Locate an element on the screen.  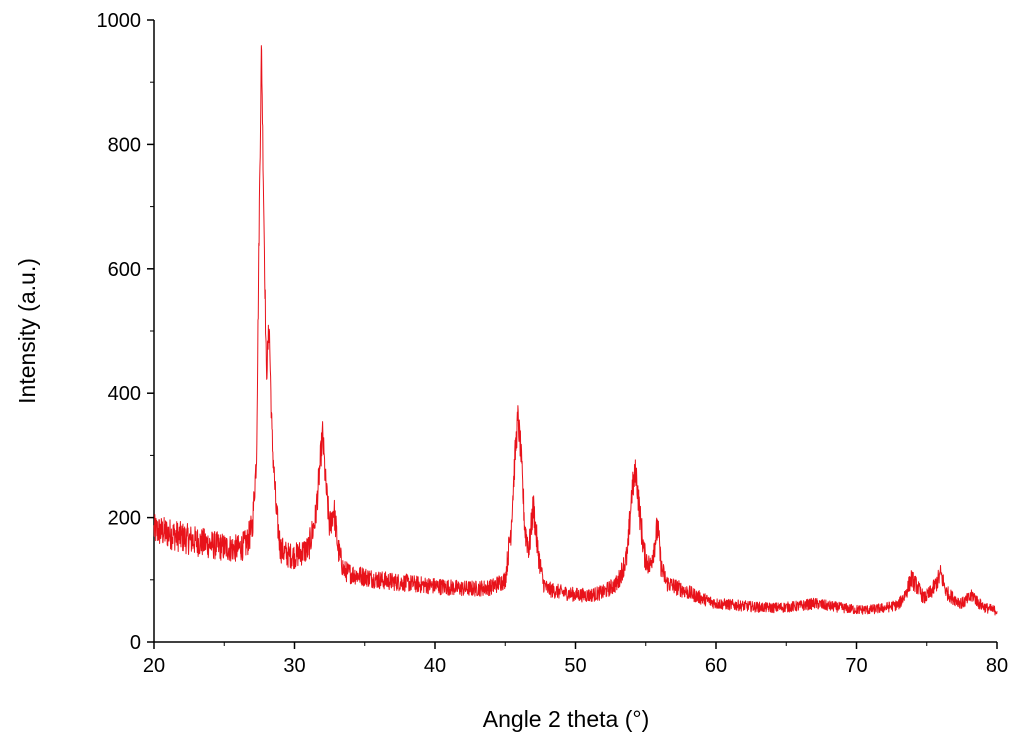
y-tick-label: 600 is located at coordinates (124, 270).